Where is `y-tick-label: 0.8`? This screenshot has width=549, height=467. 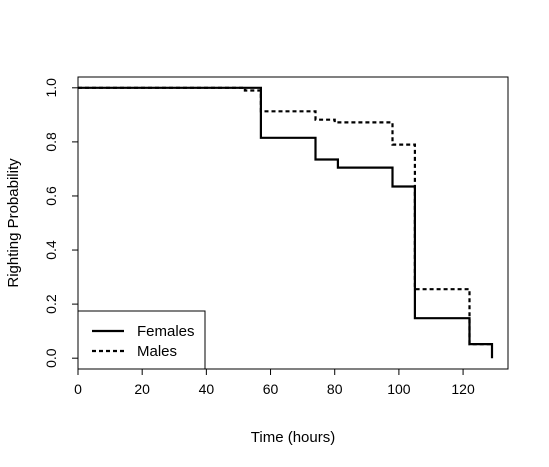 y-tick-label: 0.8 is located at coordinates (51, 142).